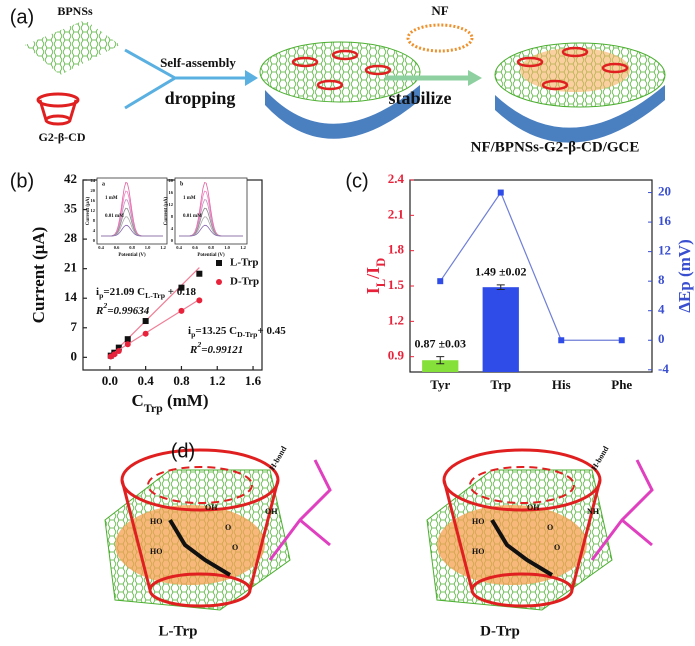 This screenshot has height=646, width=695. Describe the element at coordinates (22, 181) in the screenshot. I see `panel-label: (b)` at that location.